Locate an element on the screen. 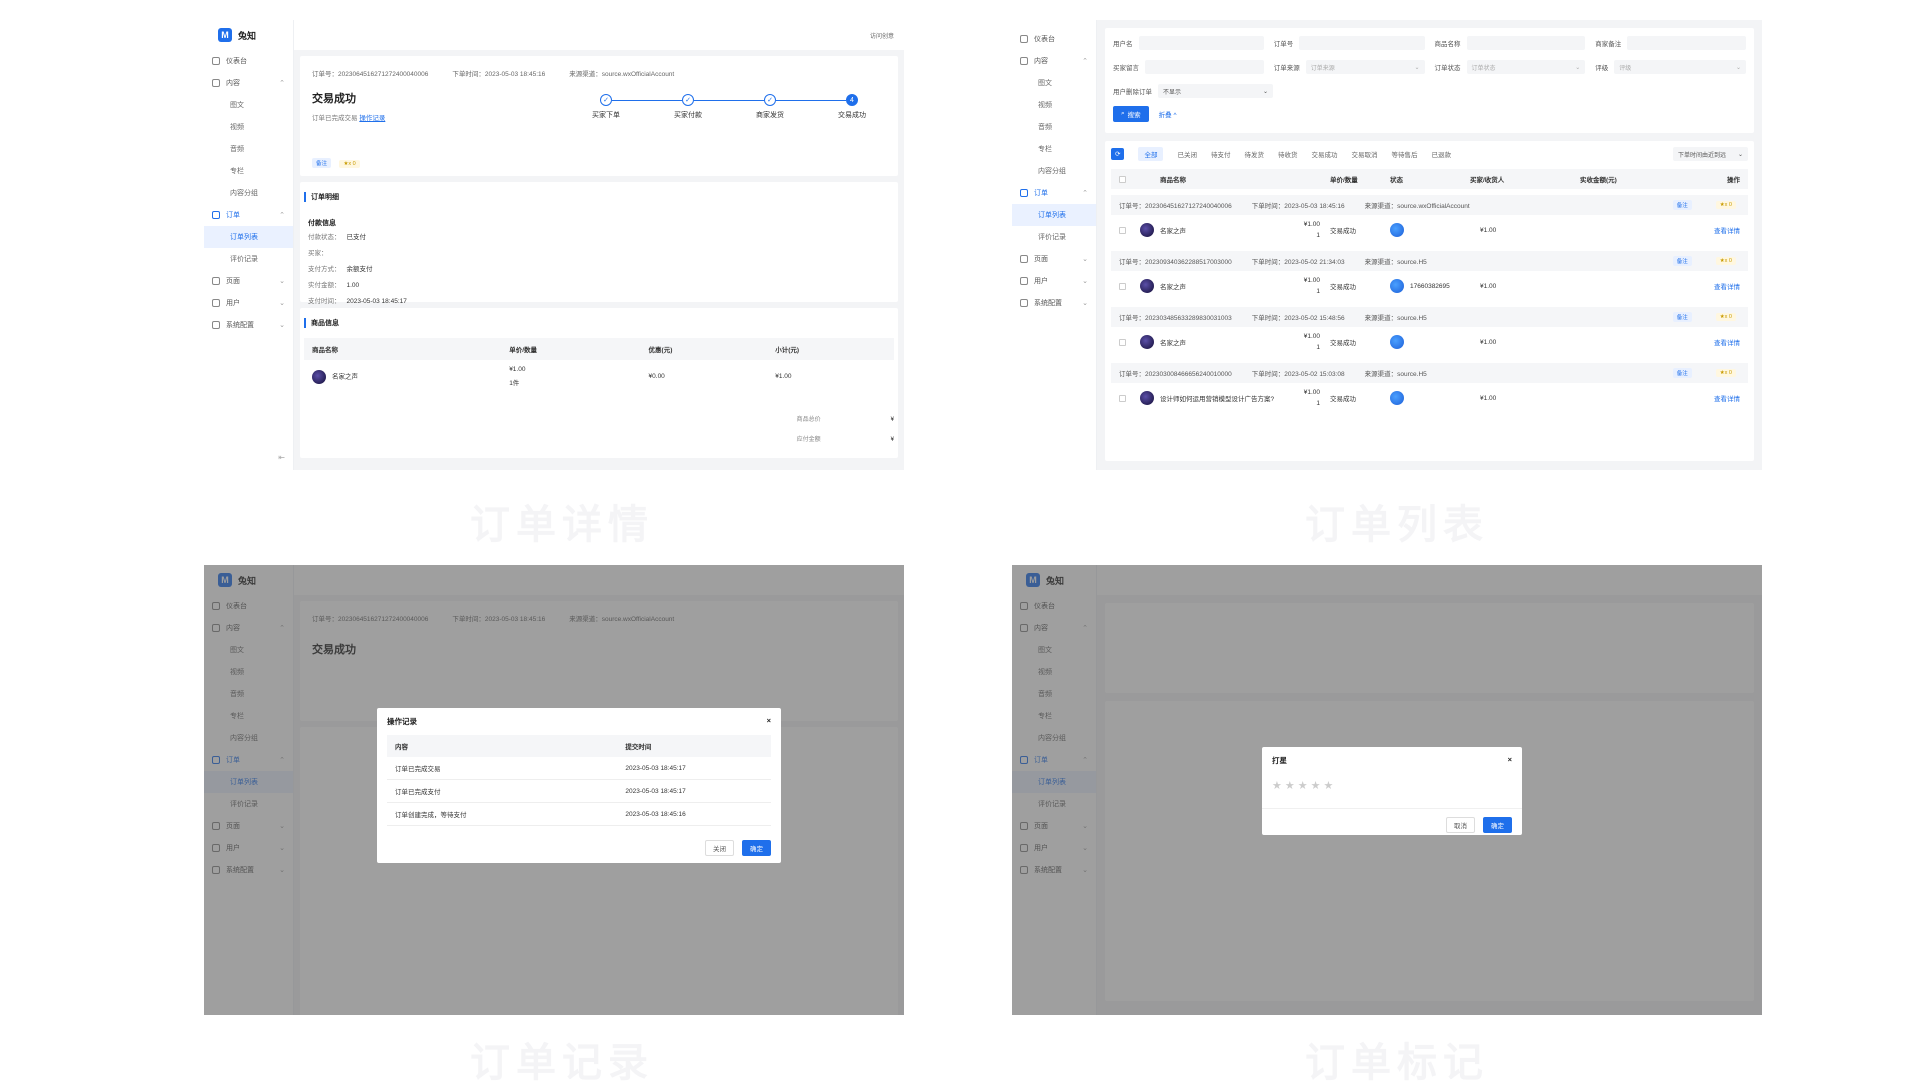  sidebar-item-label: 页面 is located at coordinates (1041, 259).